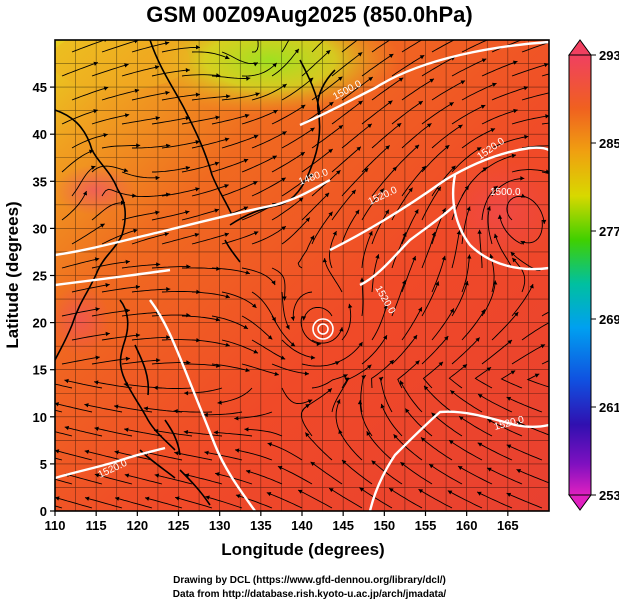  What do you see at coordinates (302, 525) in the screenshot?
I see `x-tick-label: 140` at bounding box center [302, 525].